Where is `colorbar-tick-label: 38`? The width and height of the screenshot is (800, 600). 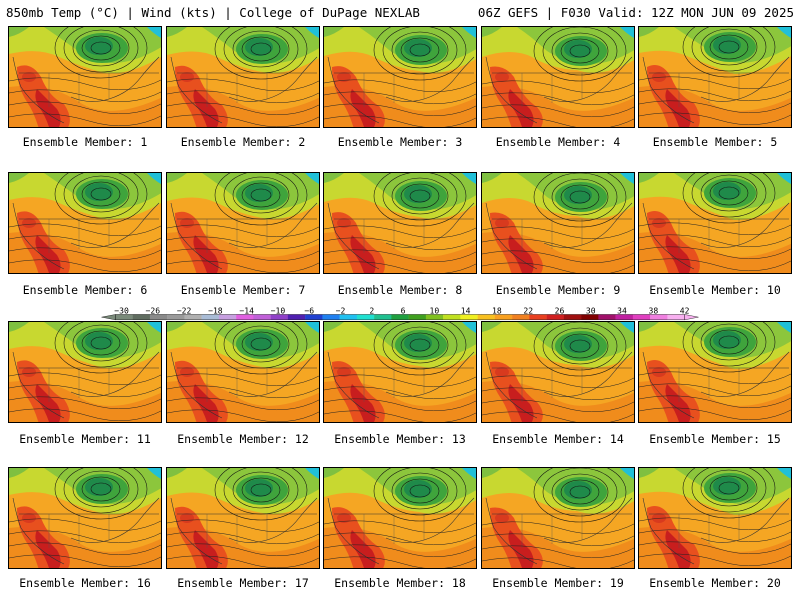 colorbar-tick-label: 38 is located at coordinates (653, 311).